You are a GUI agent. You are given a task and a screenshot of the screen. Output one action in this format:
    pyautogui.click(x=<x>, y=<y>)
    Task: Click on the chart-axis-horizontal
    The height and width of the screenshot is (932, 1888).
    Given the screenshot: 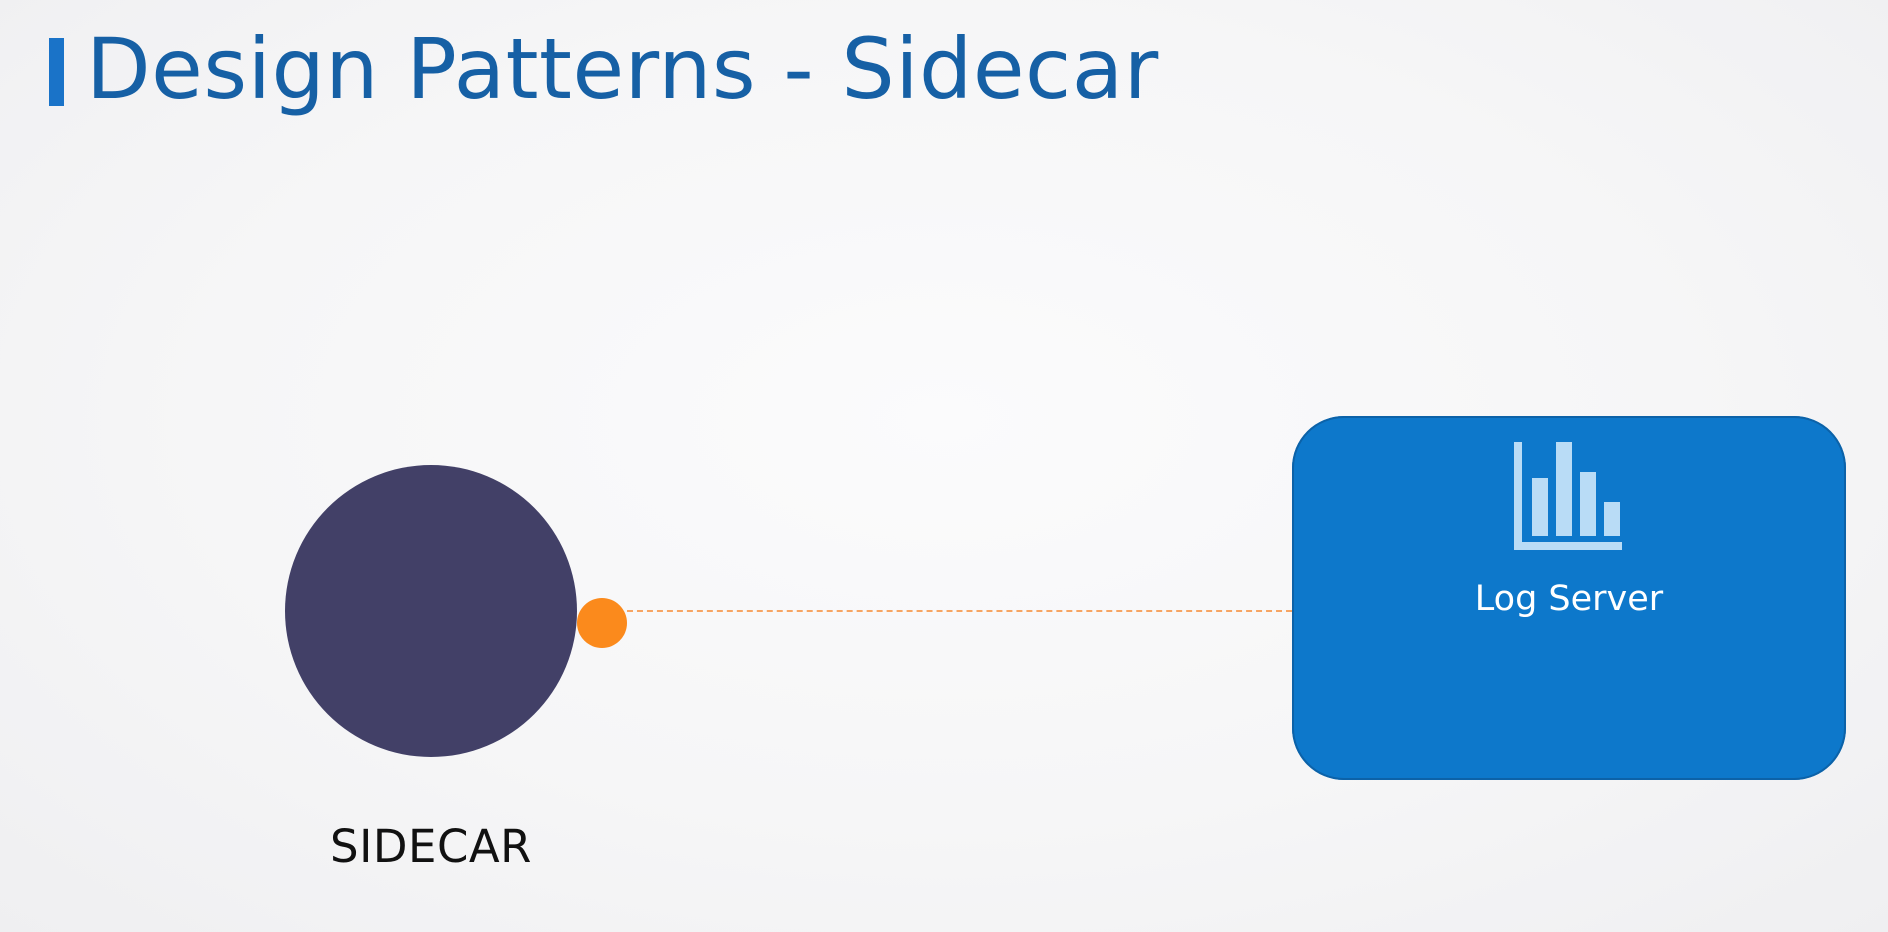 What is the action you would take?
    pyautogui.click(x=1568, y=546)
    